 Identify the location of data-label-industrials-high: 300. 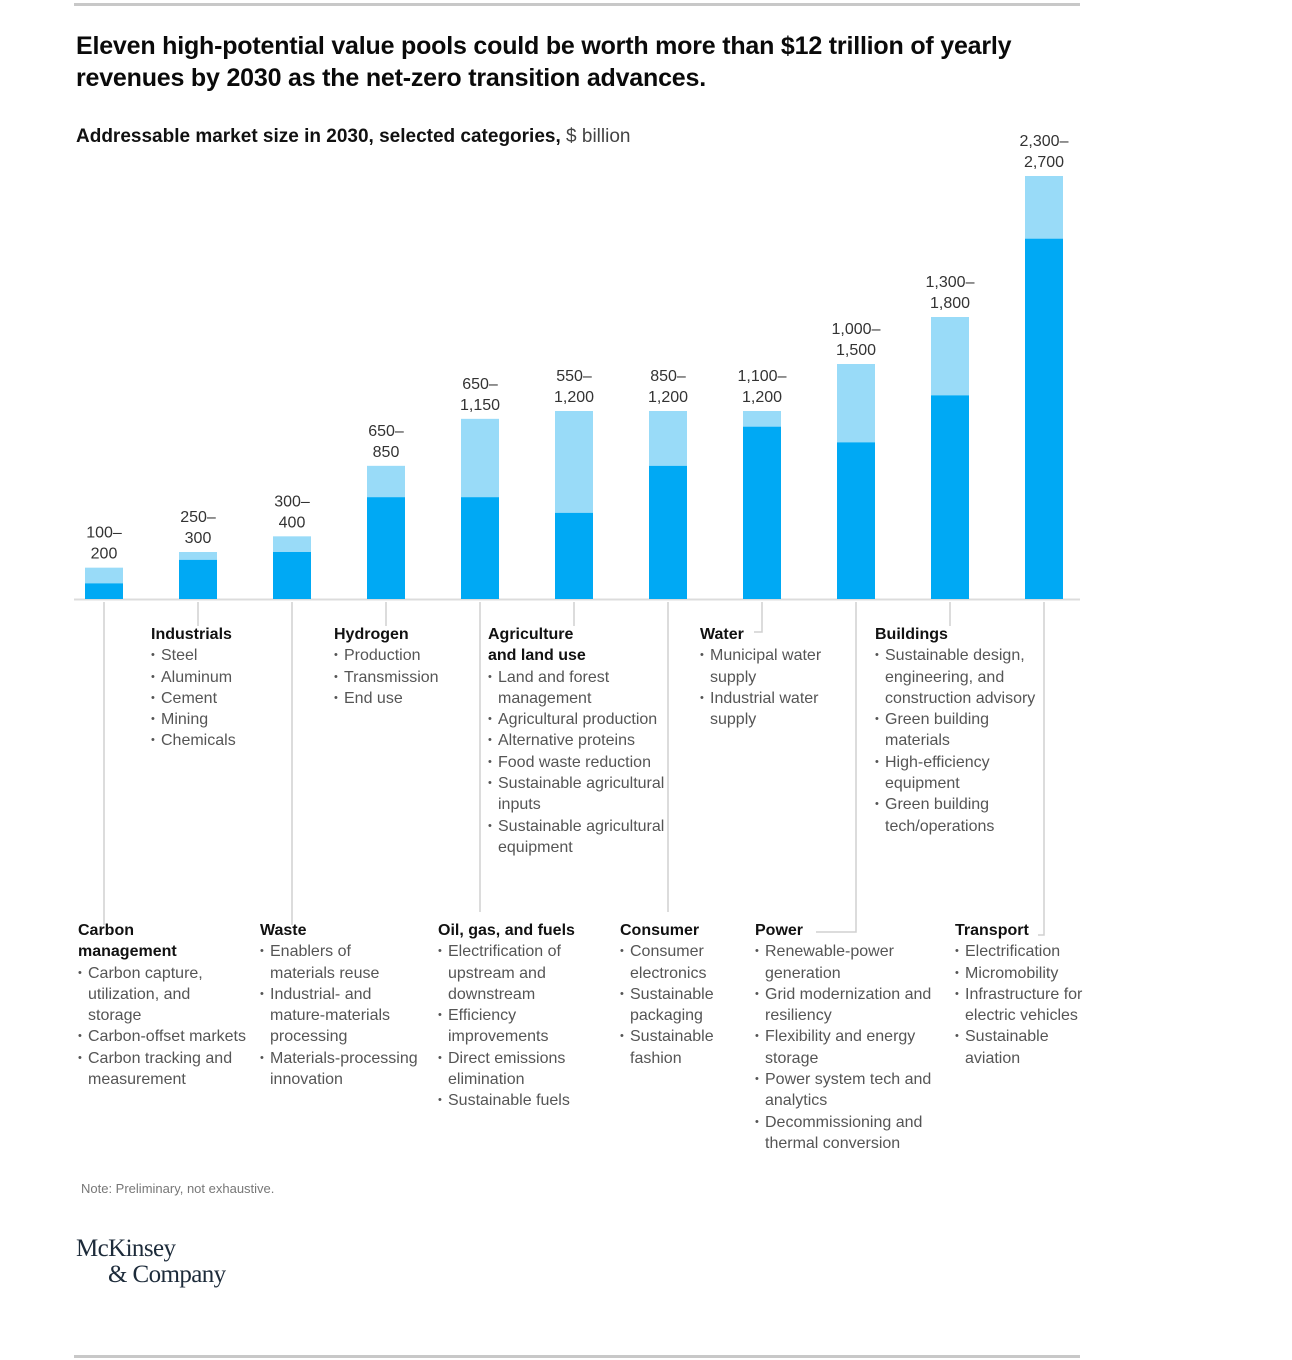
(198, 538).